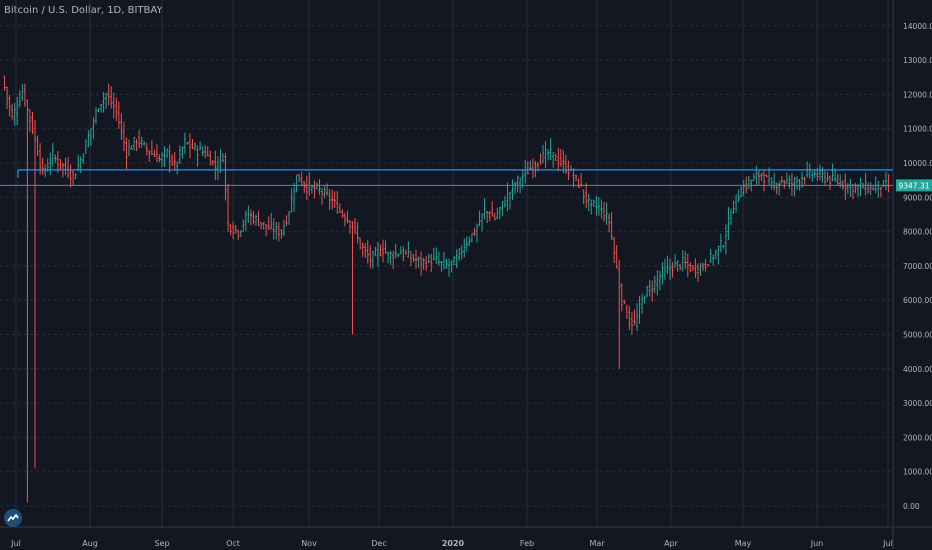 This screenshot has height=550, width=932. What do you see at coordinates (83, 10) in the screenshot?
I see `chart-title: Bitcoin / U.S. Dollar, 1D, BITBAY` at bounding box center [83, 10].